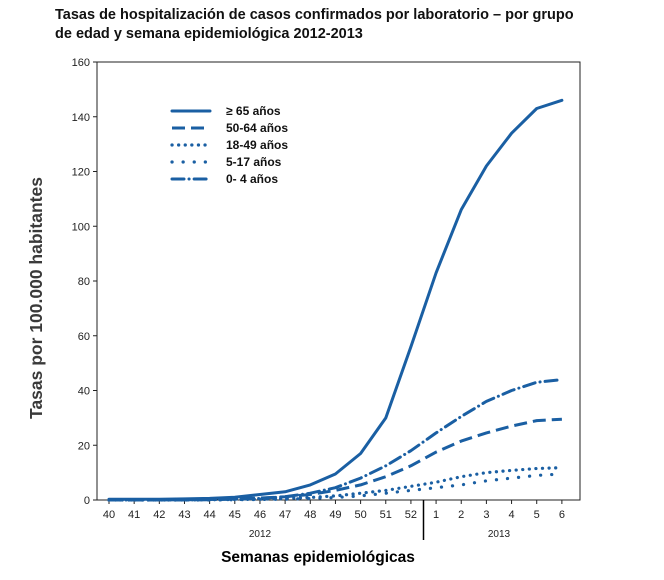  What do you see at coordinates (210, 515) in the screenshot?
I see `x-tick-label: 44` at bounding box center [210, 515].